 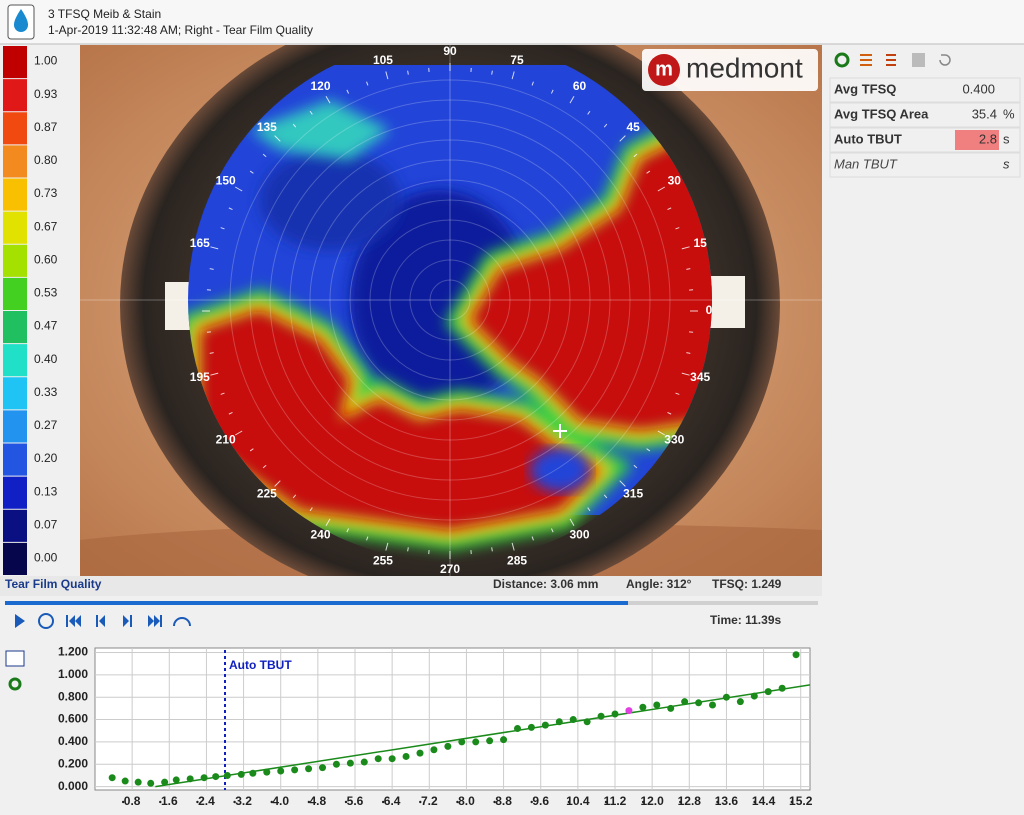 I want to click on x-tick-label: 7.2, so click(x=429, y=801).